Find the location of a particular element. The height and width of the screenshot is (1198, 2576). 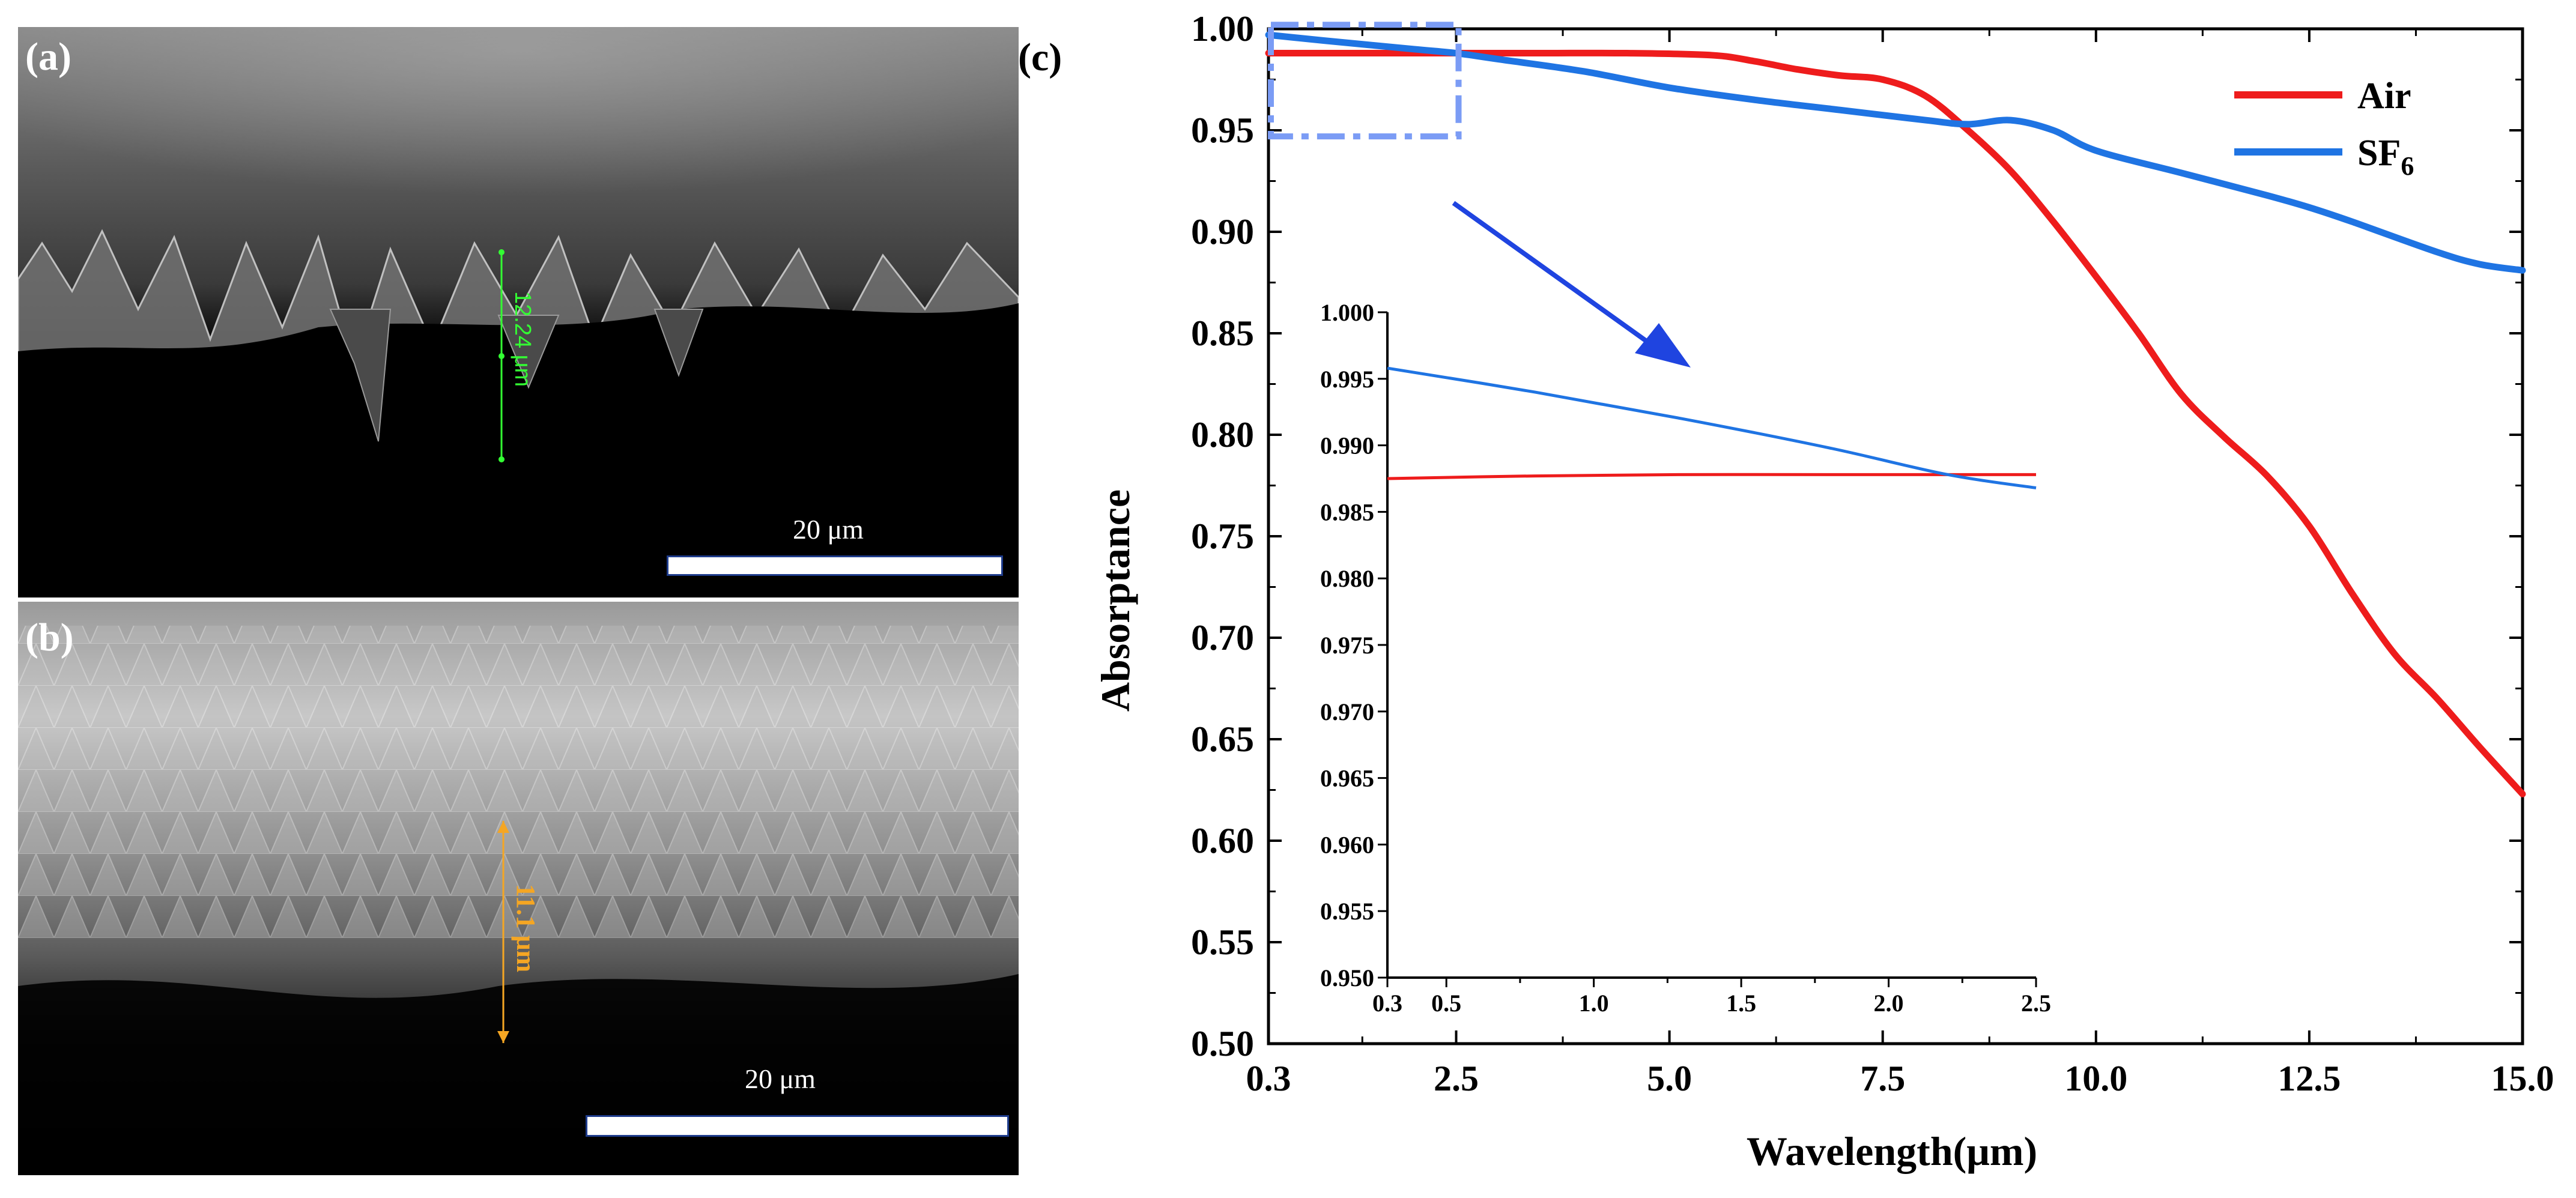

y-tick-label: 0.80 is located at coordinates (1222, 435).